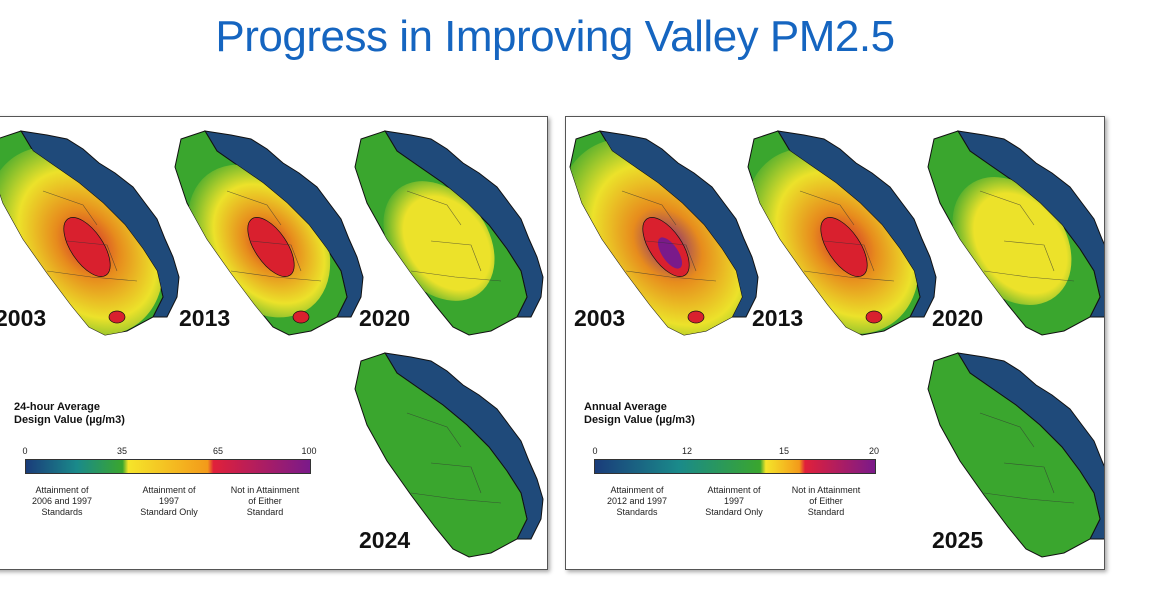  I want to click on legend-title-annual: Annual Average Design Value (µg/m3), so click(694, 414).